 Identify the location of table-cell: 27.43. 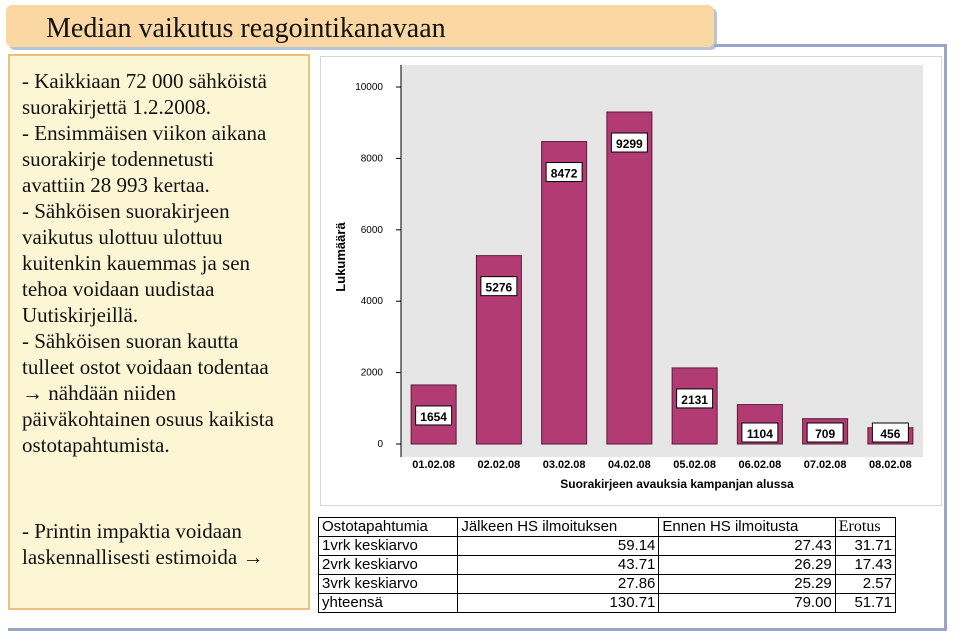
(747, 546).